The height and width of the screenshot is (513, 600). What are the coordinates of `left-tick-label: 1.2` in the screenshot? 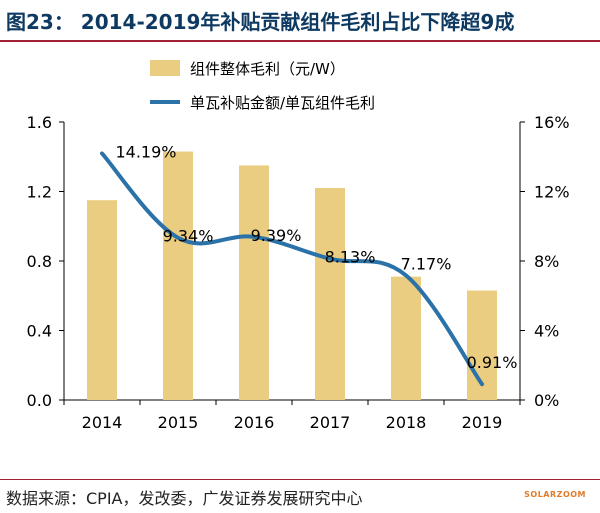 It's located at (39, 192).